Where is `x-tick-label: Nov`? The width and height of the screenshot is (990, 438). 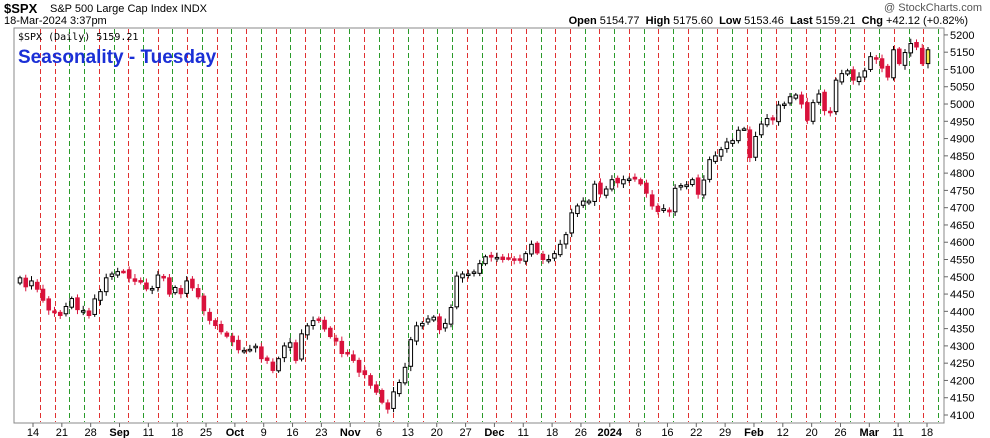 x-tick-label: Nov is located at coordinates (351, 432).